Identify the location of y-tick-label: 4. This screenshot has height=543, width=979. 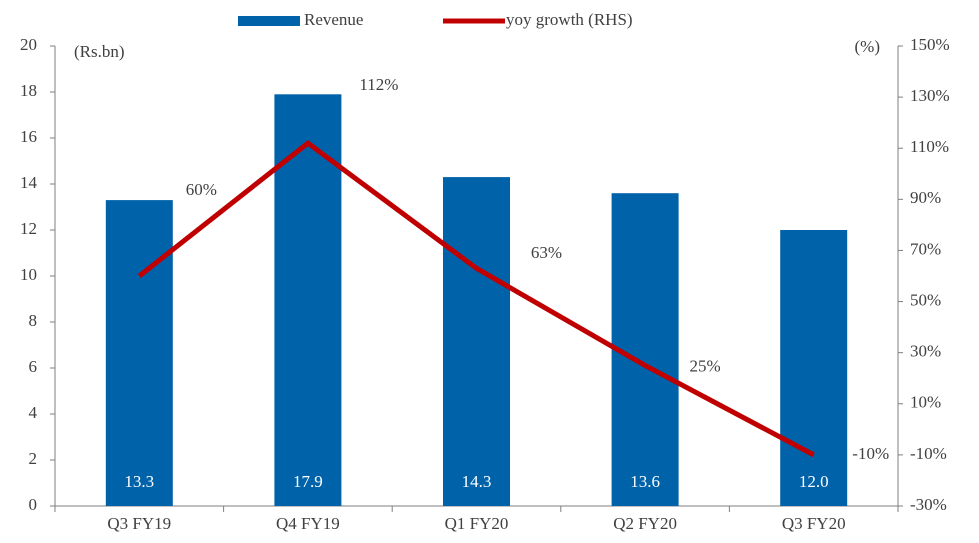
(33, 412).